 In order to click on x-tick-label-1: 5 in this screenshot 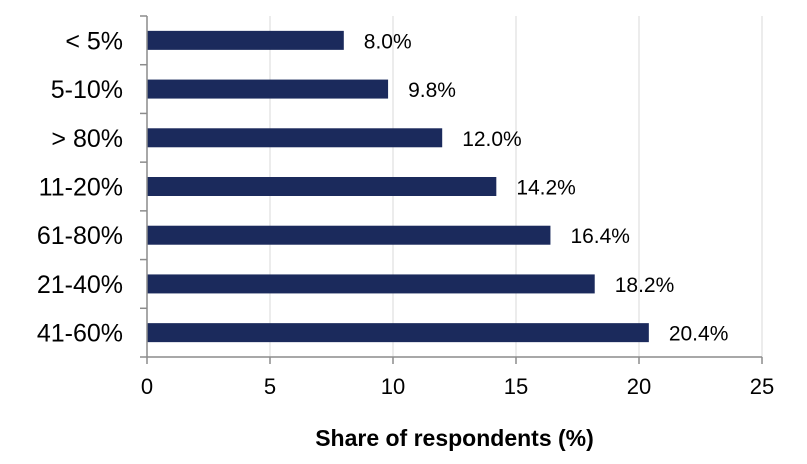, I will do `click(270, 386)`.